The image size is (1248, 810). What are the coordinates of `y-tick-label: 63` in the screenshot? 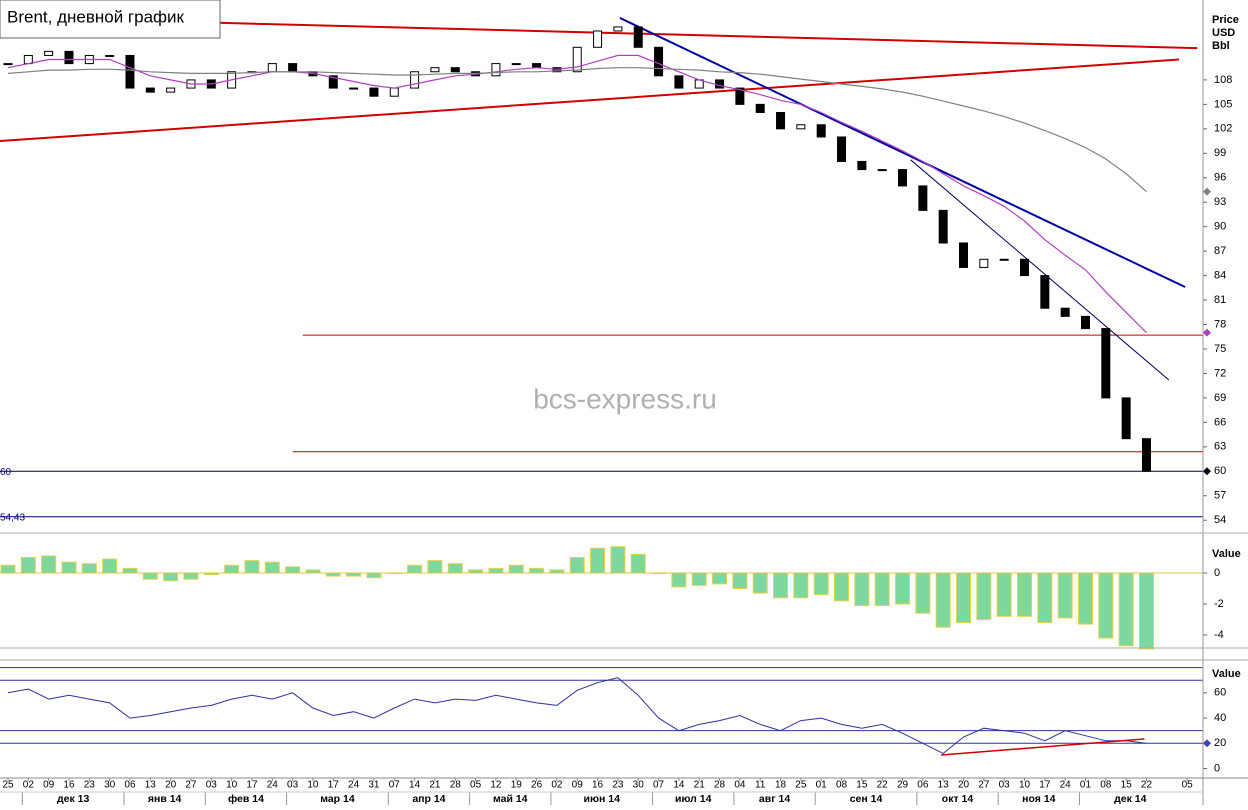 It's located at (1220, 447).